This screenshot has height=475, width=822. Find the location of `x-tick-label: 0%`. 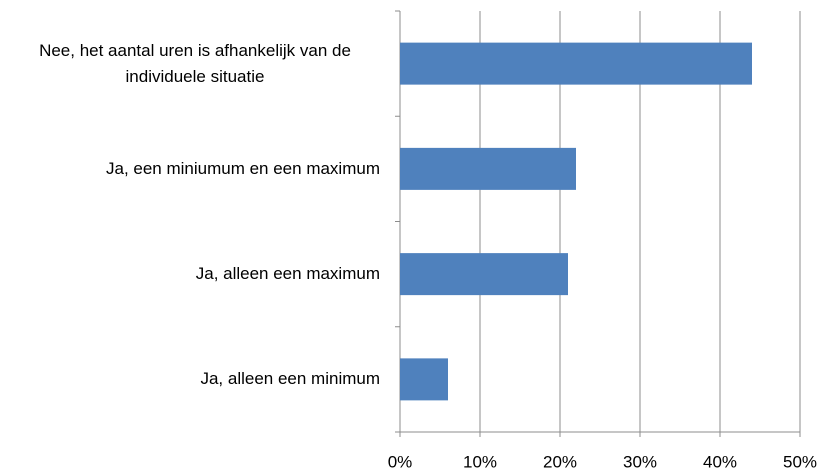

x-tick-label: 0% is located at coordinates (400, 461).